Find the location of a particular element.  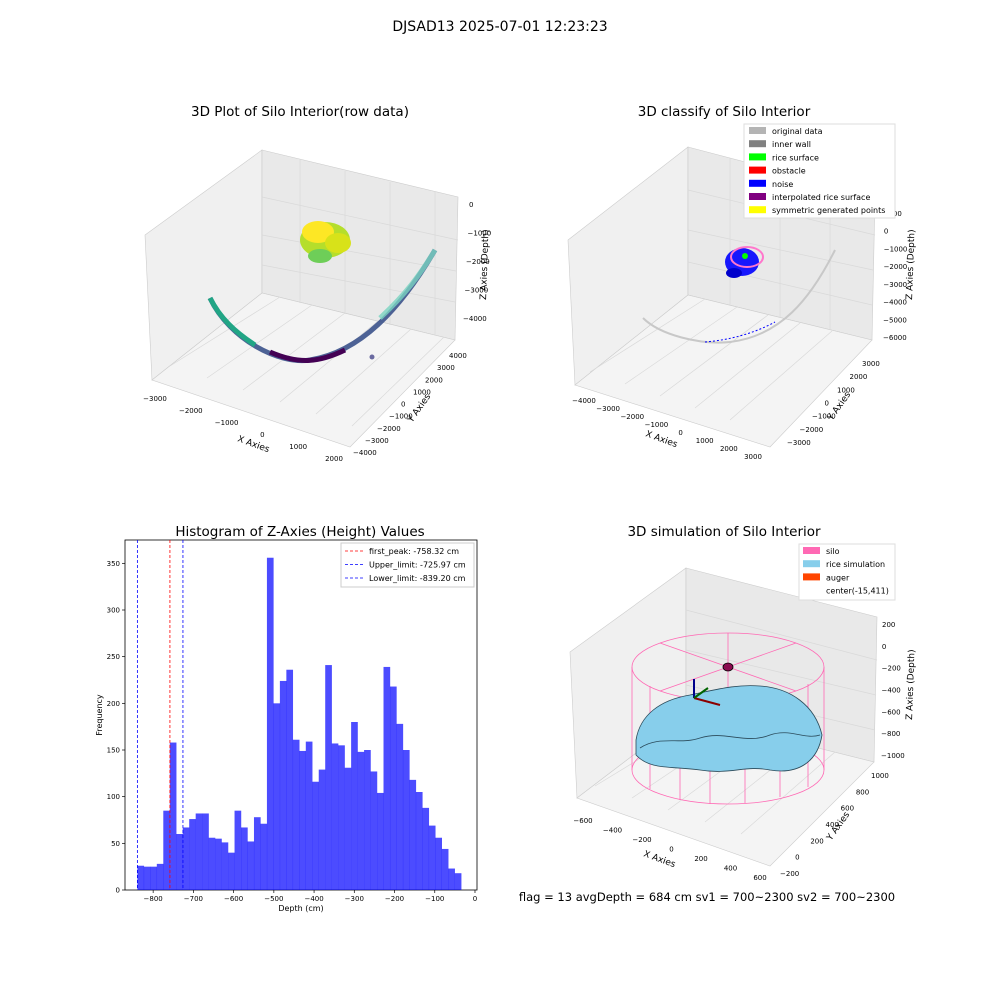

panel2-title: 3D classify of Silo Interior is located at coordinates (724, 112).